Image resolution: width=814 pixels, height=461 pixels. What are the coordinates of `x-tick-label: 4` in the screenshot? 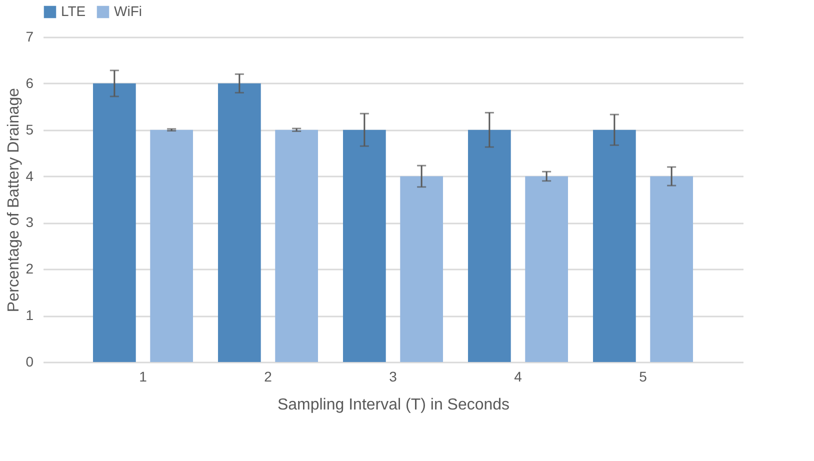 It's located at (518, 376).